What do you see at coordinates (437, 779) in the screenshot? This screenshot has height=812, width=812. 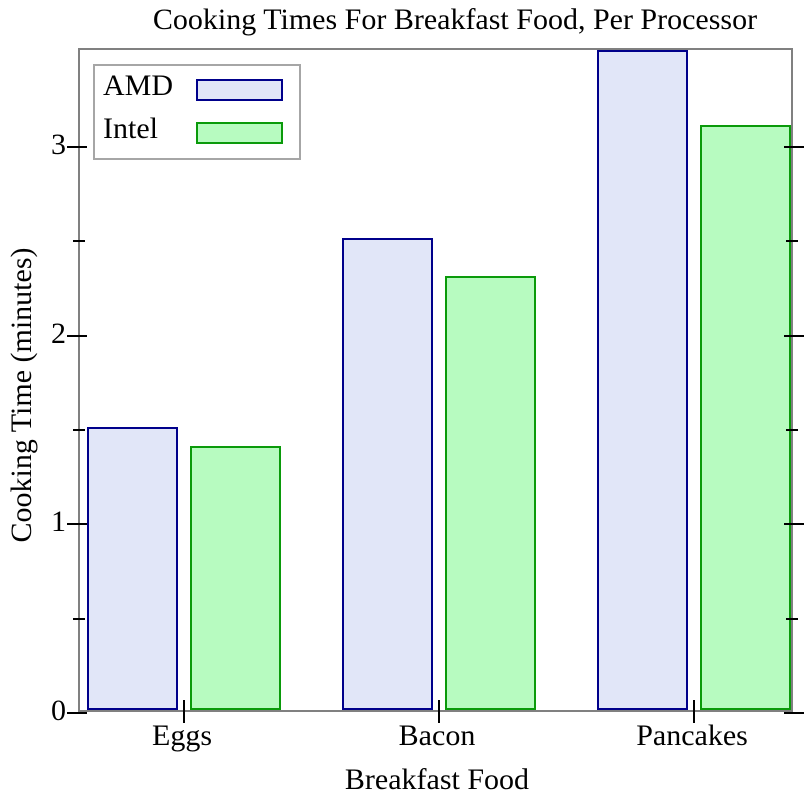 I see `x-axis-label: Breakfast Food` at bounding box center [437, 779].